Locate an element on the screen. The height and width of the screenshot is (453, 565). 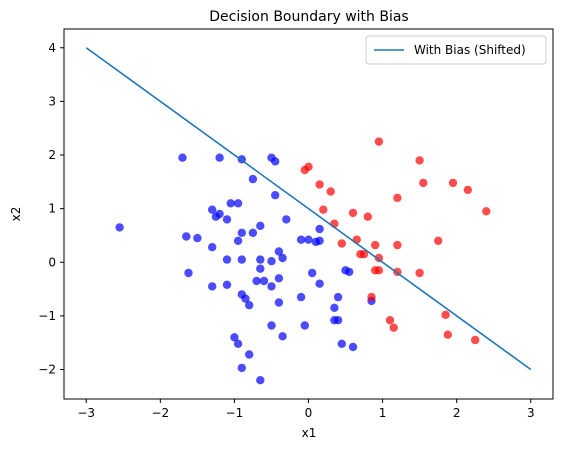
y-tick-label: −1 is located at coordinates (47, 316).